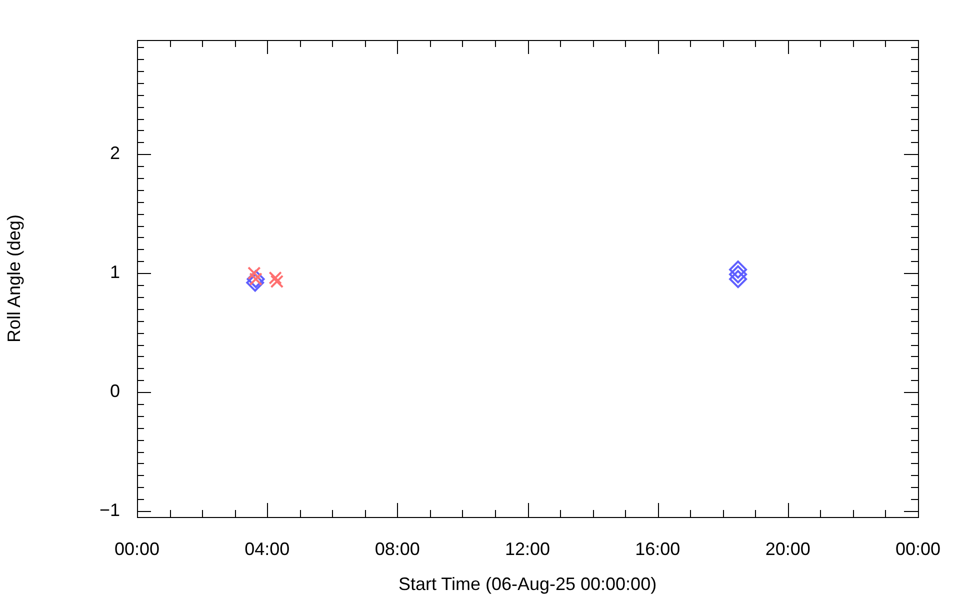  What do you see at coordinates (115, 391) in the screenshot?
I see `y-tick-label: 0` at bounding box center [115, 391].